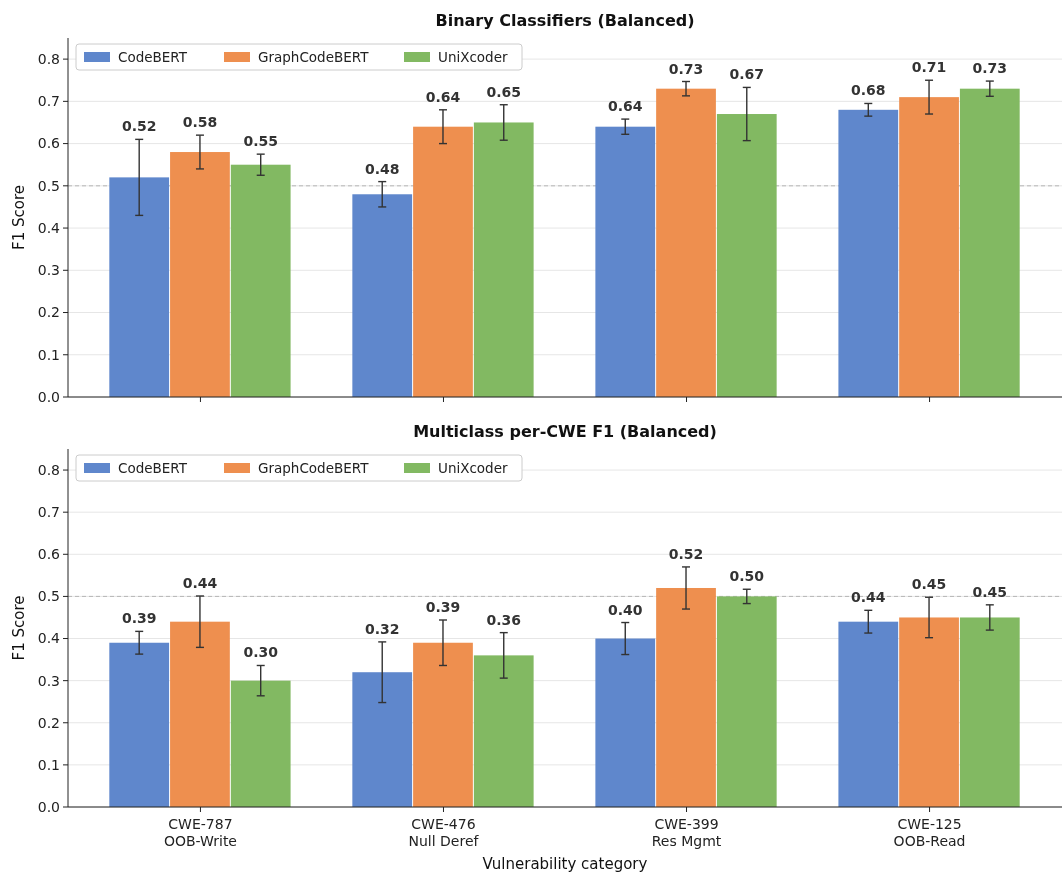 The image size is (1064, 876). I want to click on x-axis-title: Vulnerability category, so click(565, 864).